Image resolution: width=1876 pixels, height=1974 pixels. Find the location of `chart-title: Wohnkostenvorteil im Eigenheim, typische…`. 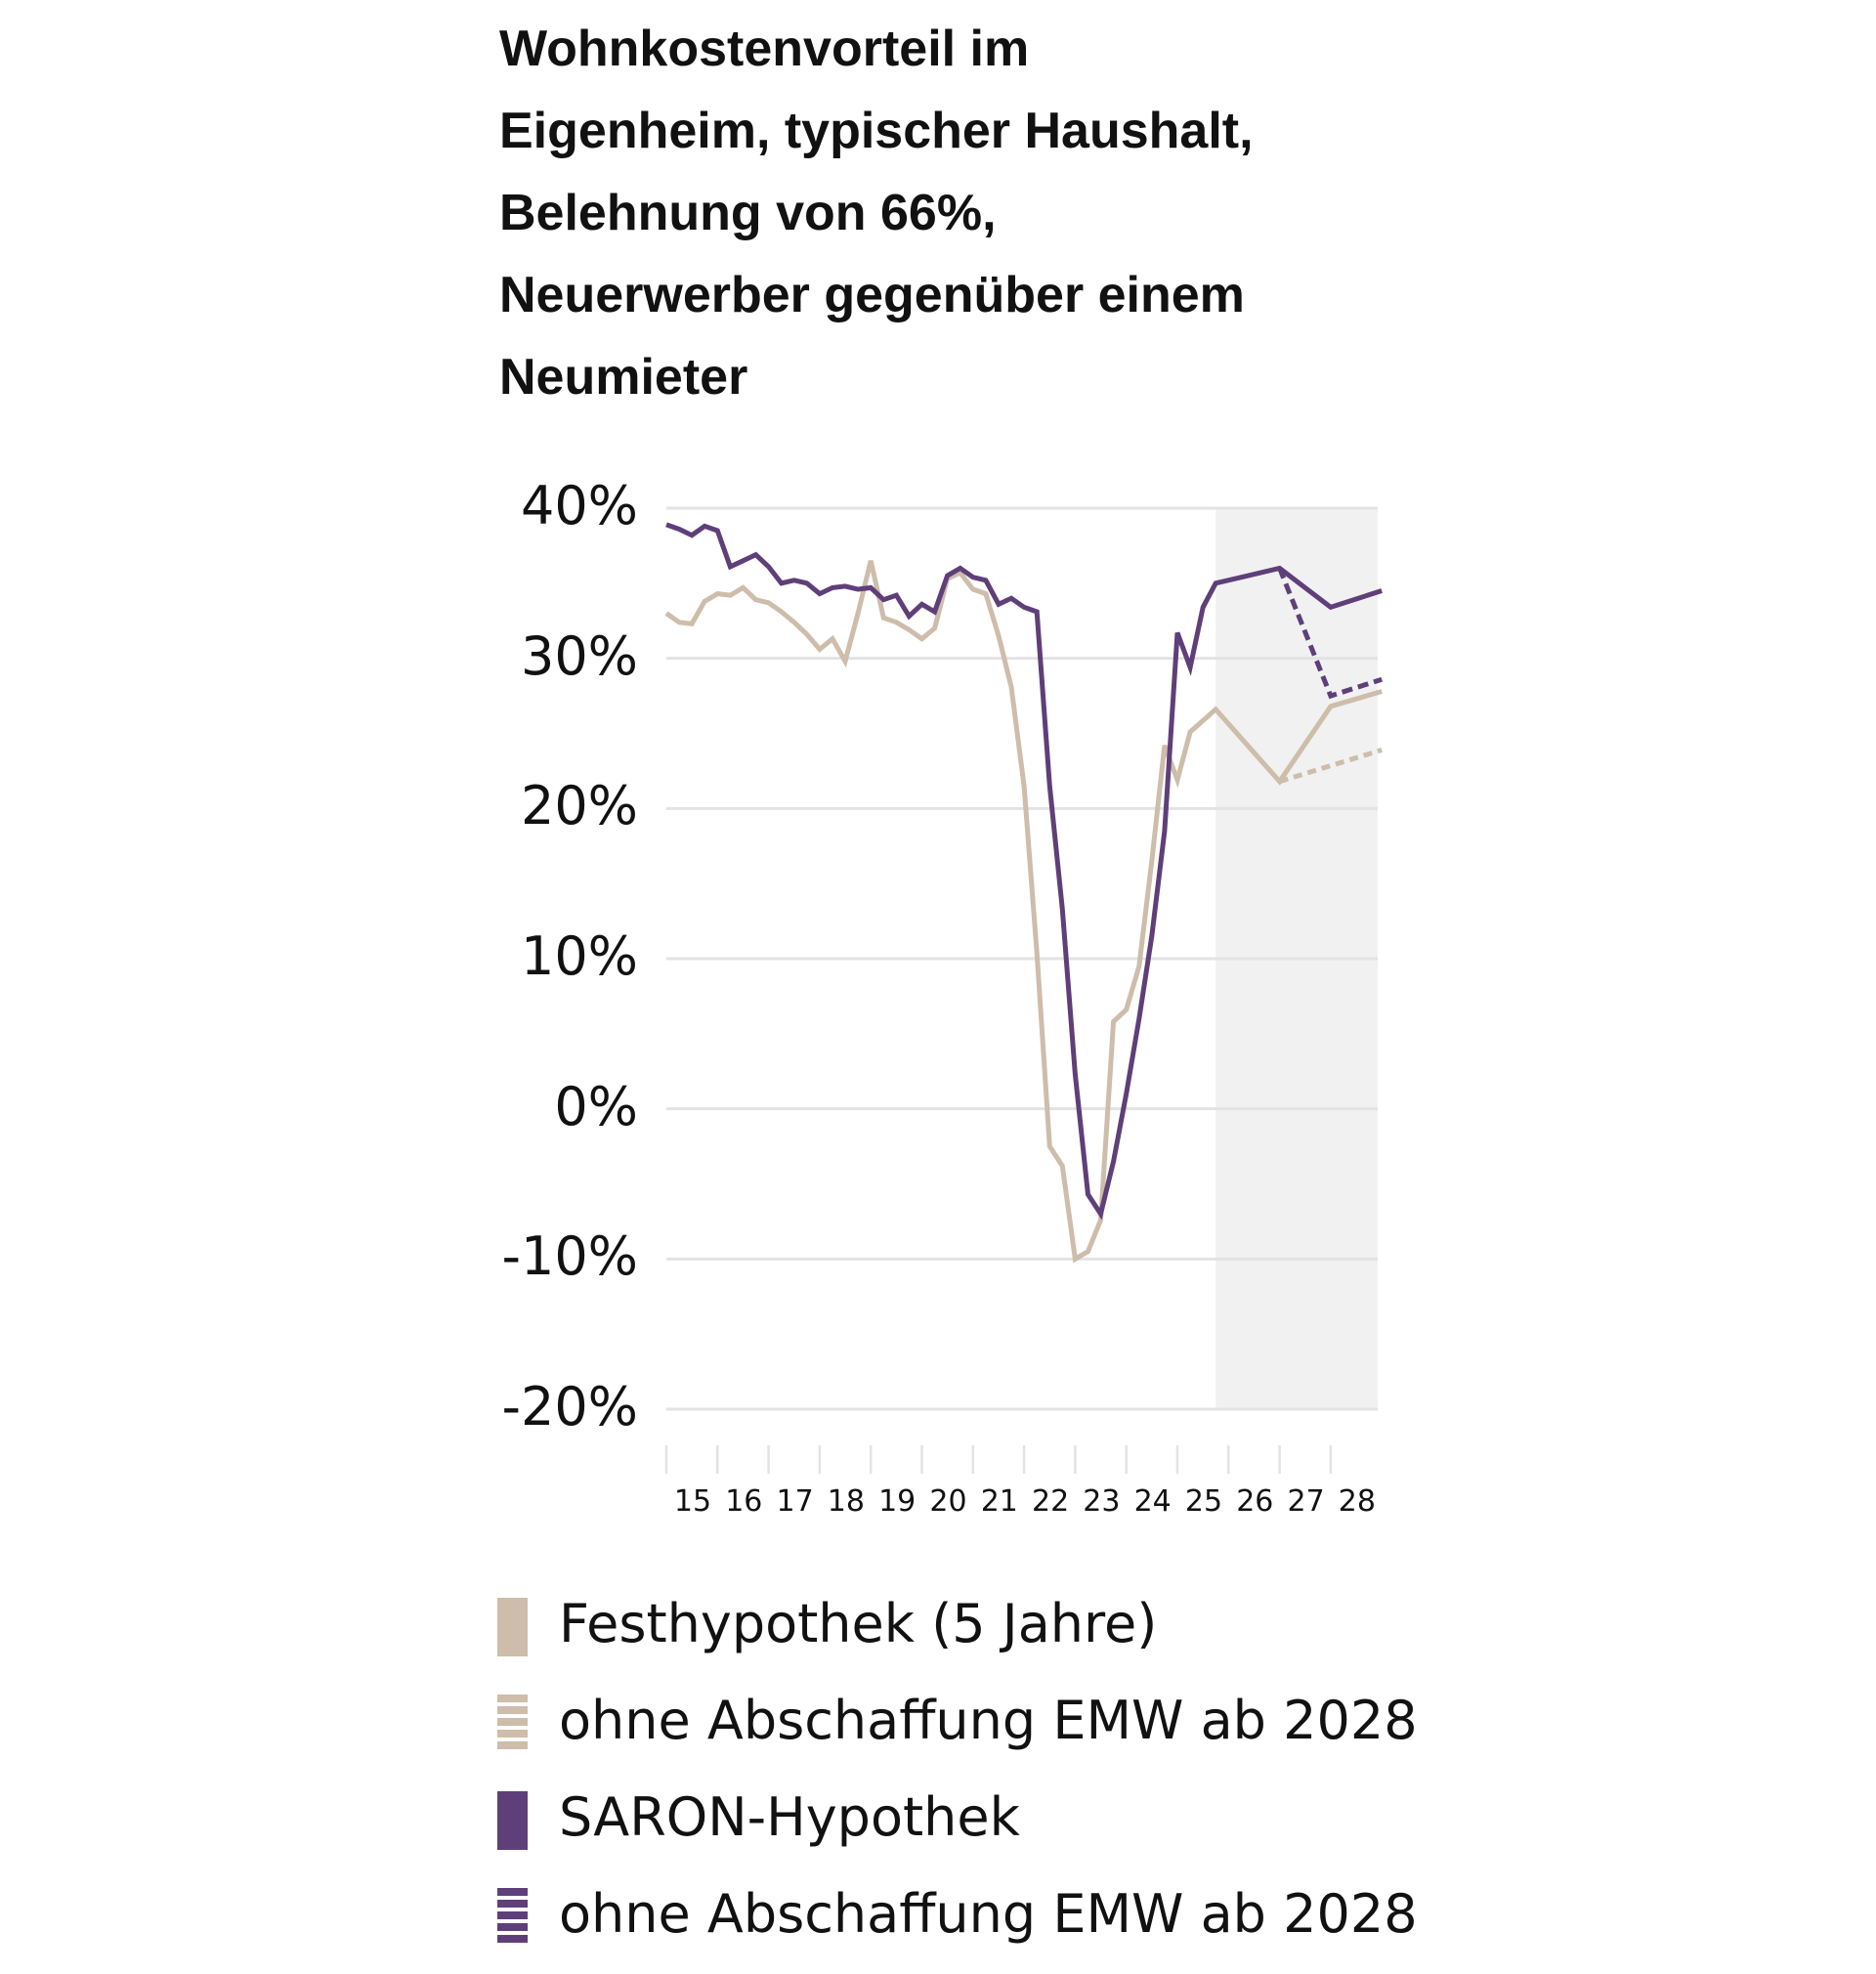

chart-title: Wohnkostenvorteil im Eigenheim, typische… is located at coordinates (939, 213).